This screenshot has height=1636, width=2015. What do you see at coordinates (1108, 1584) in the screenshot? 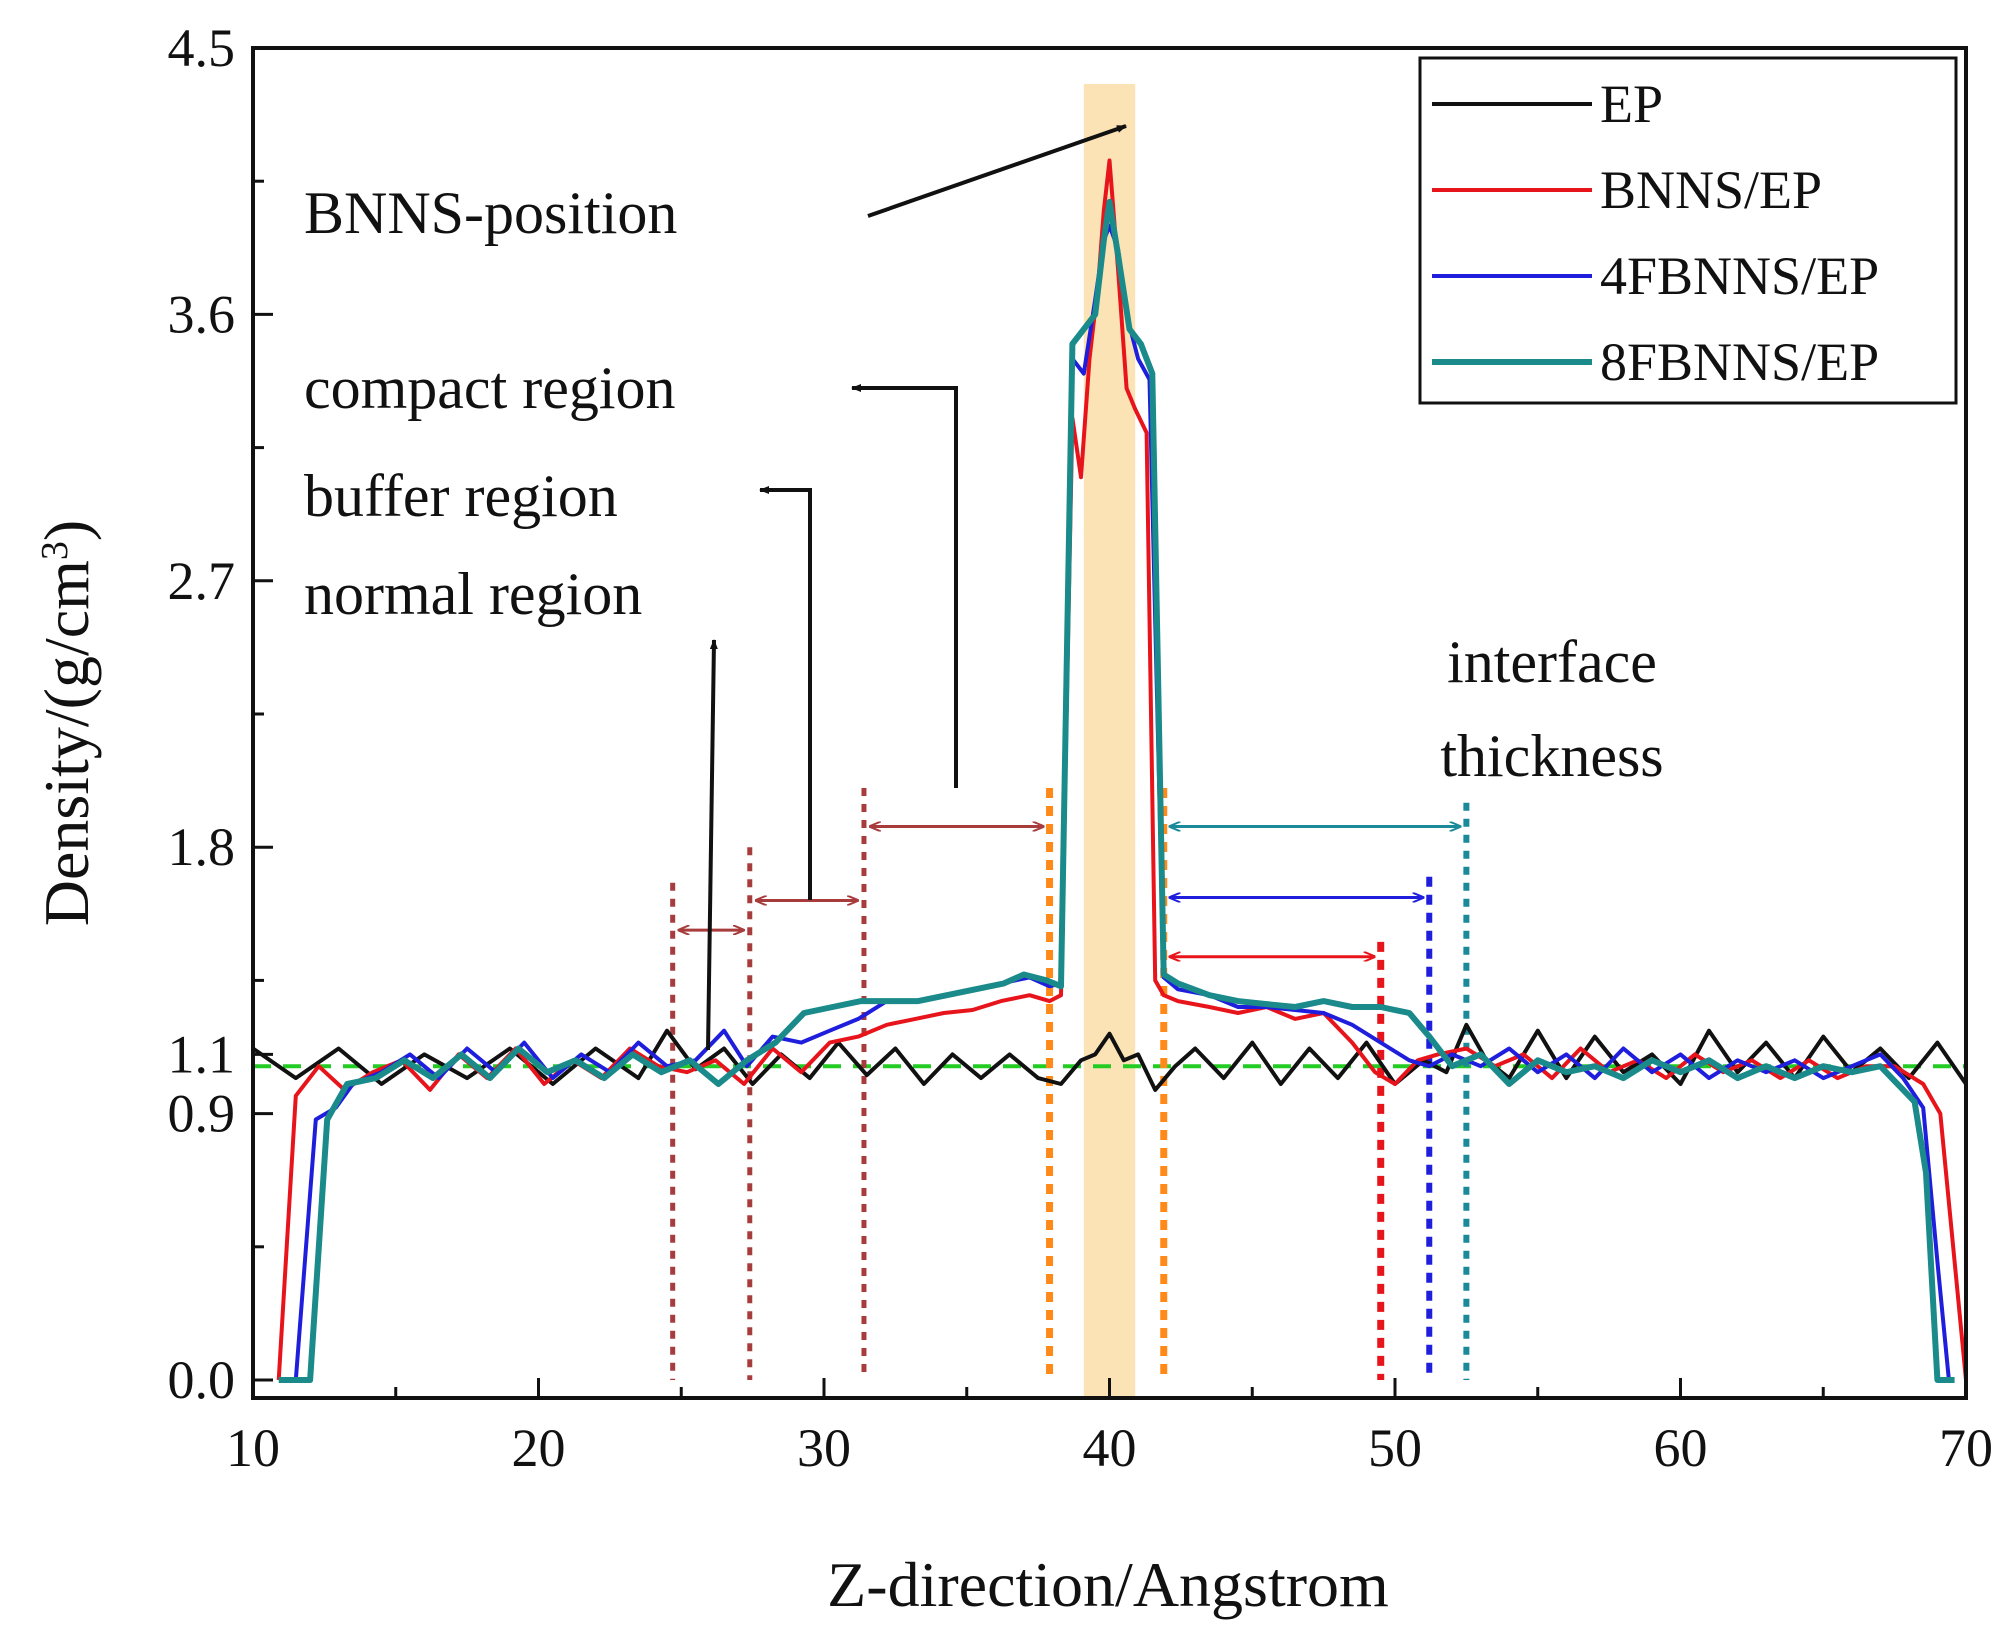
I see `x-axis-title: Z-direction/Angstrom` at bounding box center [1108, 1584].